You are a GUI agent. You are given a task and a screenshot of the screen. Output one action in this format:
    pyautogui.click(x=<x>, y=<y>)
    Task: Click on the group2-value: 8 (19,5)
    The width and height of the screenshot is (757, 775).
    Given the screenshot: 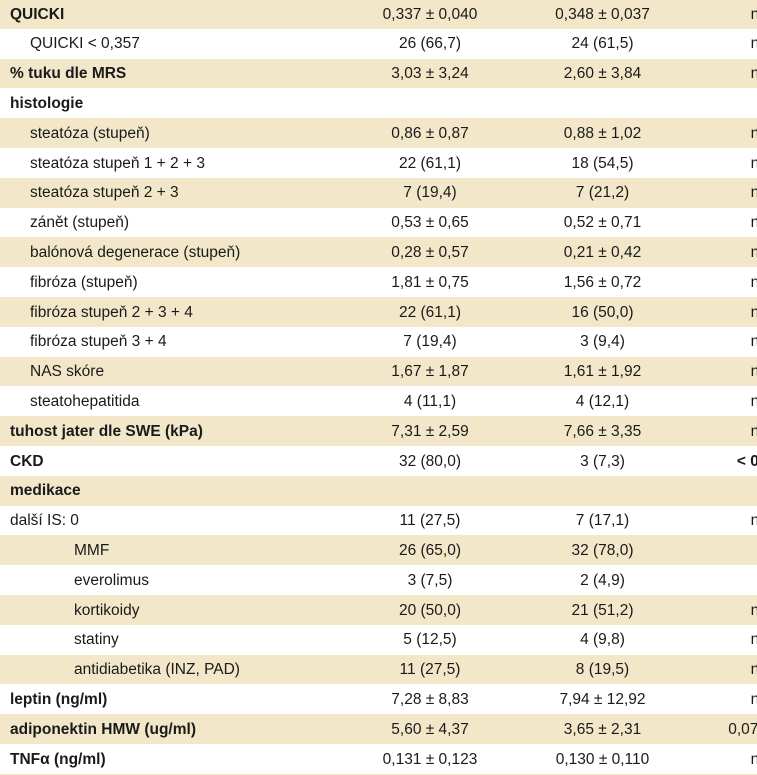 What is the action you would take?
    pyautogui.click(x=602, y=670)
    